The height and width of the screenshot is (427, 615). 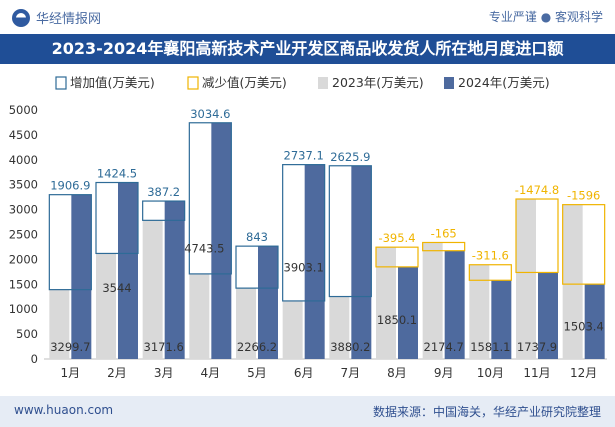 What do you see at coordinates (23, 210) in the screenshot?
I see `y-tick-label: 3000` at bounding box center [23, 210].